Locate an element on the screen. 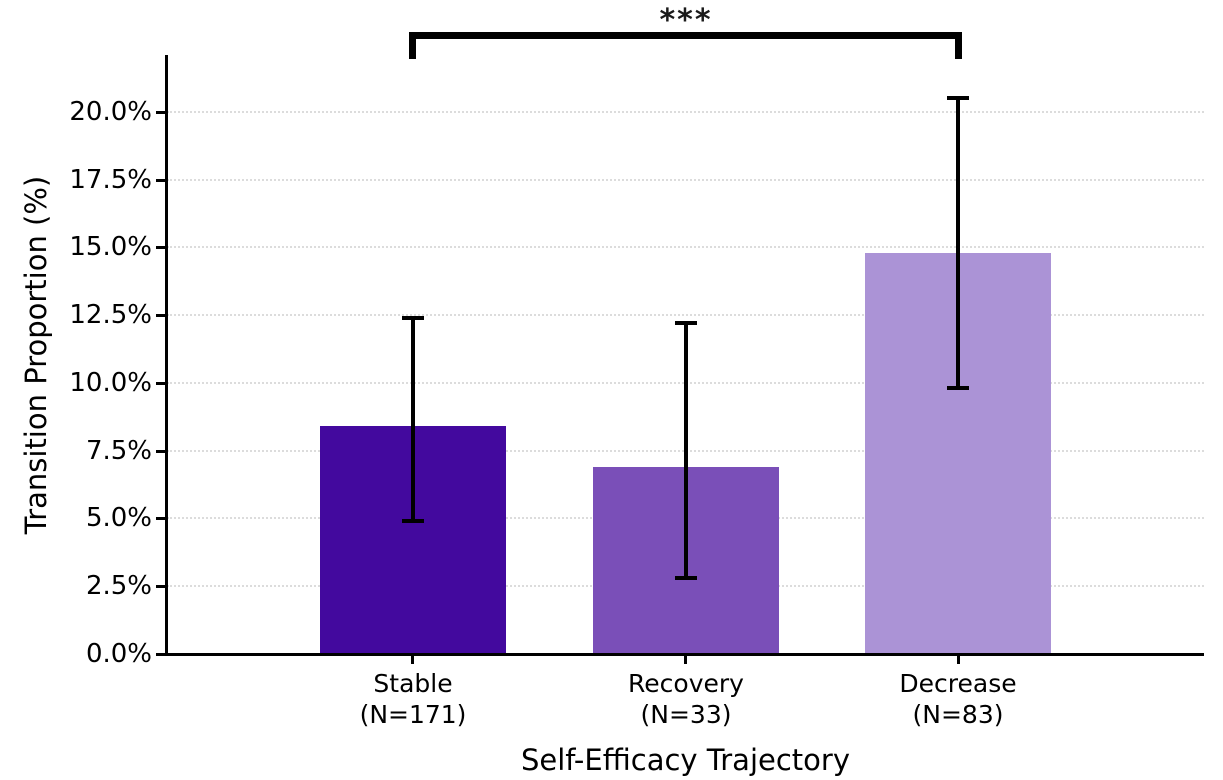  category-label: Stable is located at coordinates (413, 683).